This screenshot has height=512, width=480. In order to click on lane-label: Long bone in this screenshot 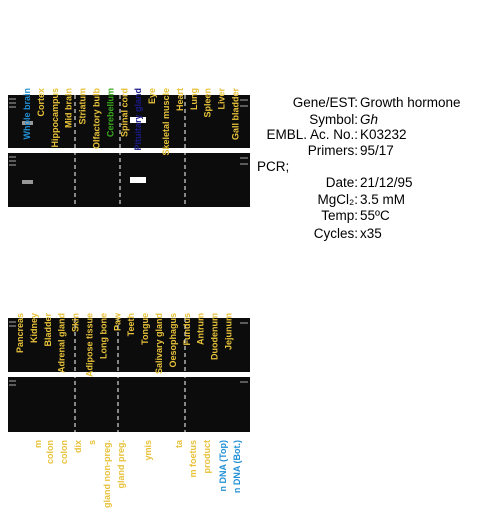, I will do `click(103, 336)`.